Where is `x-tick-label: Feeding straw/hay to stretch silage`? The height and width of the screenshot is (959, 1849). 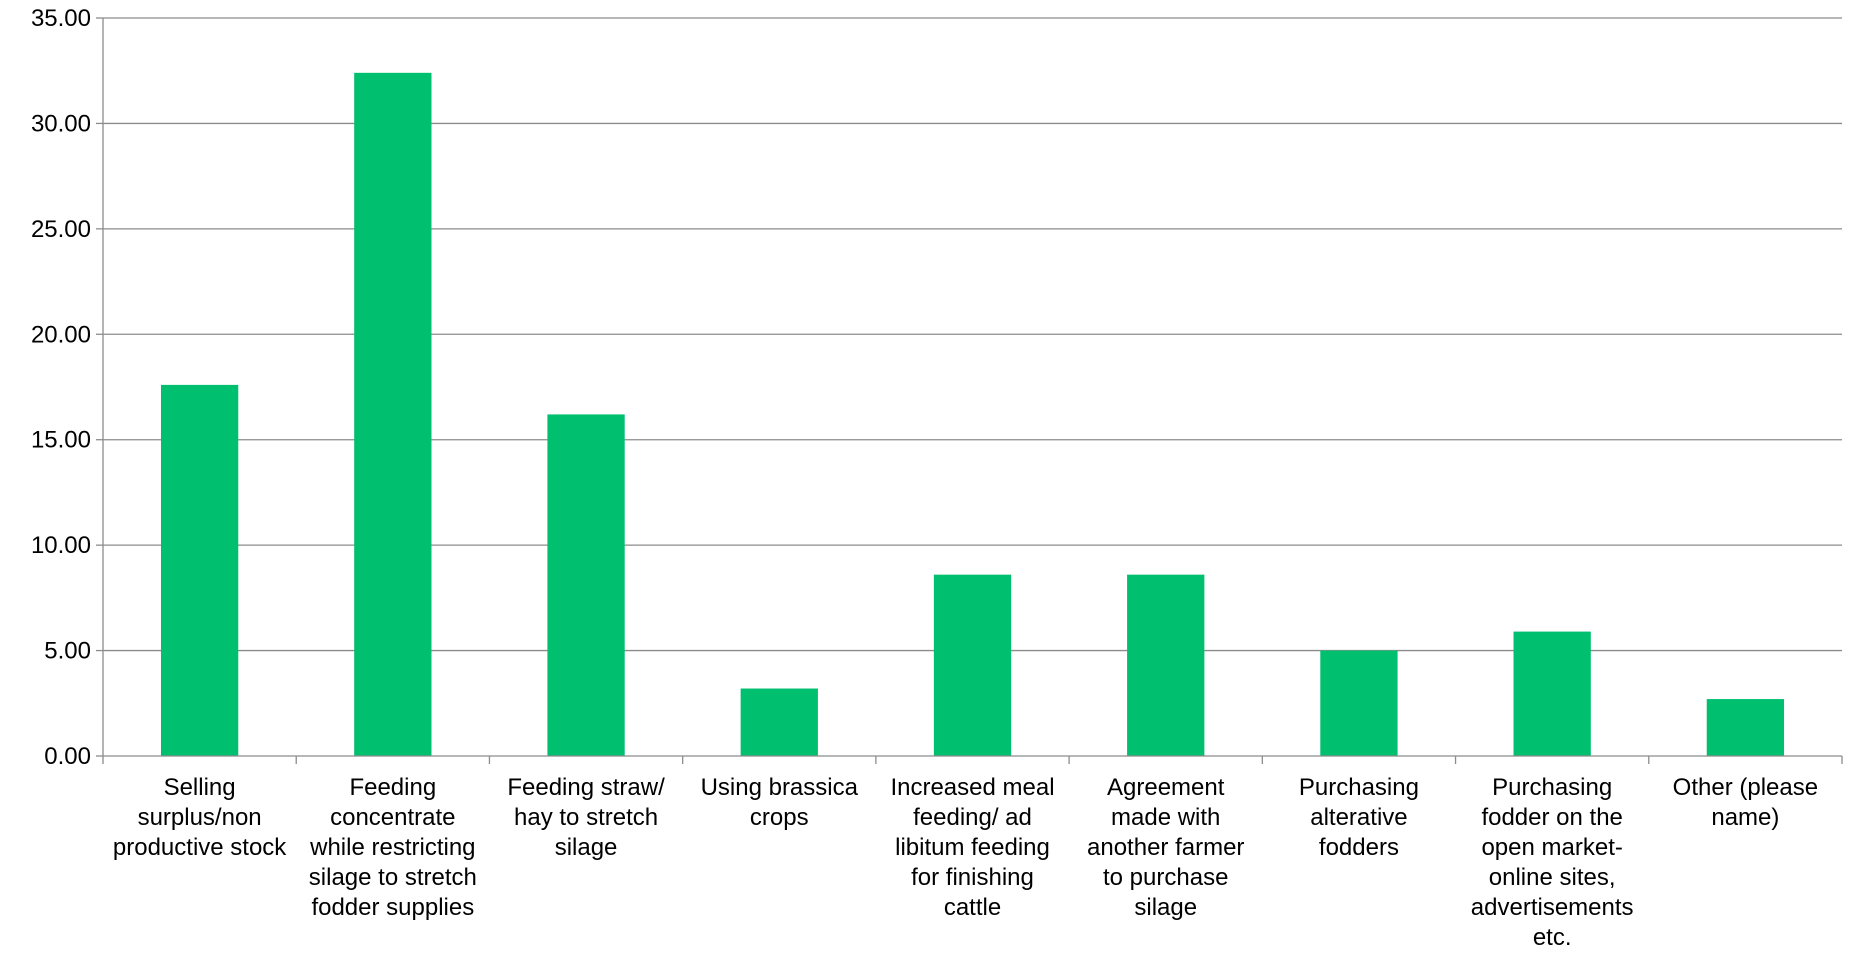
x-tick-label: Feeding straw/hay to stretch silage is located at coordinates (586, 817).